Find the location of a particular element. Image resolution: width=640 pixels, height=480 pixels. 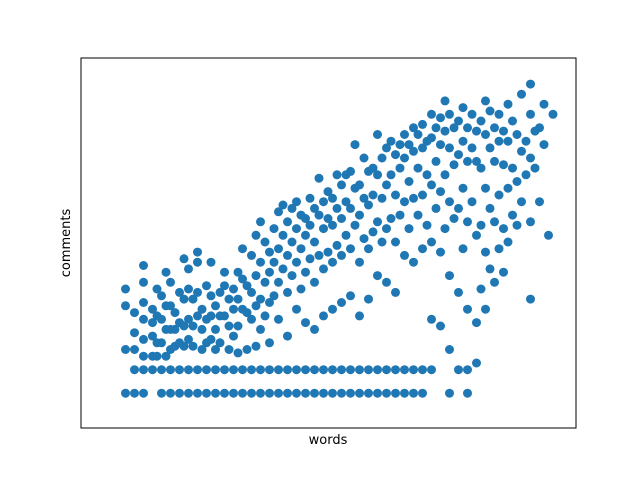

x-axis-label: words is located at coordinates (328, 440).